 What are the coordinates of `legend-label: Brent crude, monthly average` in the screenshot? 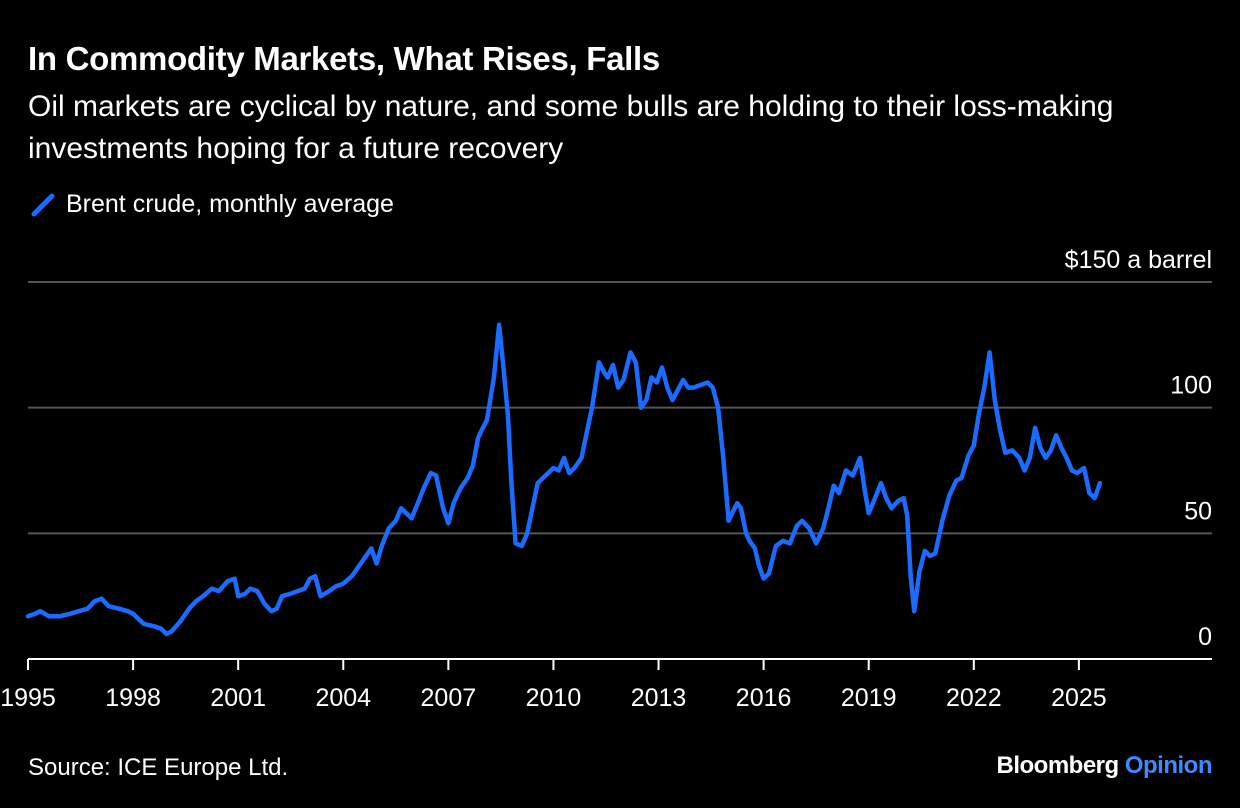 It's located at (230, 204).